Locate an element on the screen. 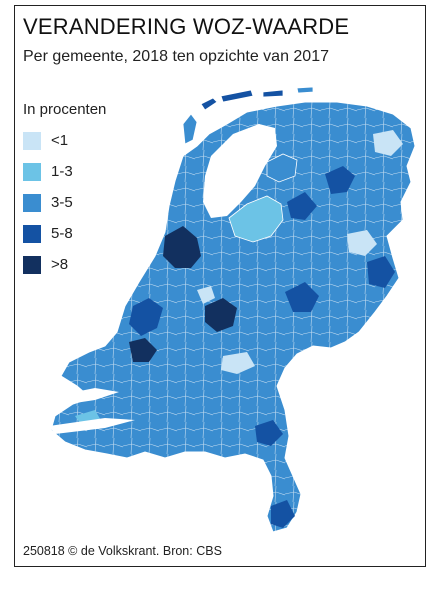 The image size is (439, 589). legend-label: 3-5 is located at coordinates (62, 202).